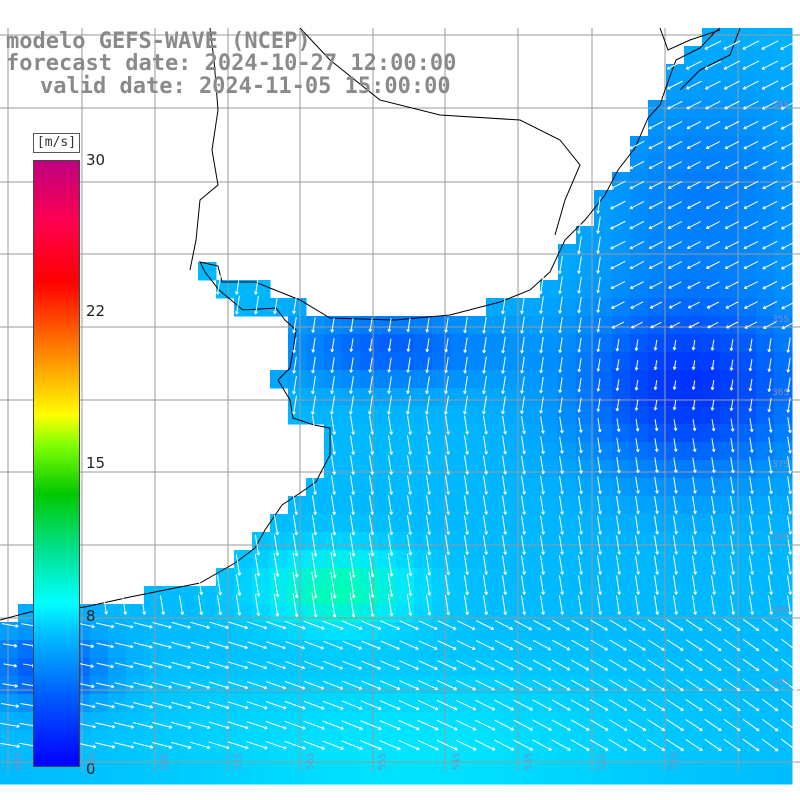 Image resolution: width=800 pixels, height=800 pixels. What do you see at coordinates (383, 761) in the screenshot?
I see `lon-label: 55S` at bounding box center [383, 761].